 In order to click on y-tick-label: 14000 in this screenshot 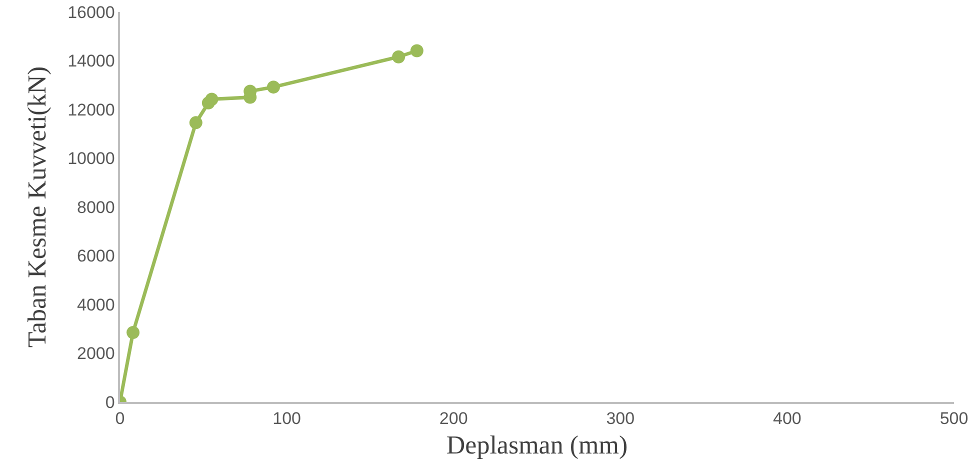, I will do `click(91, 61)`.